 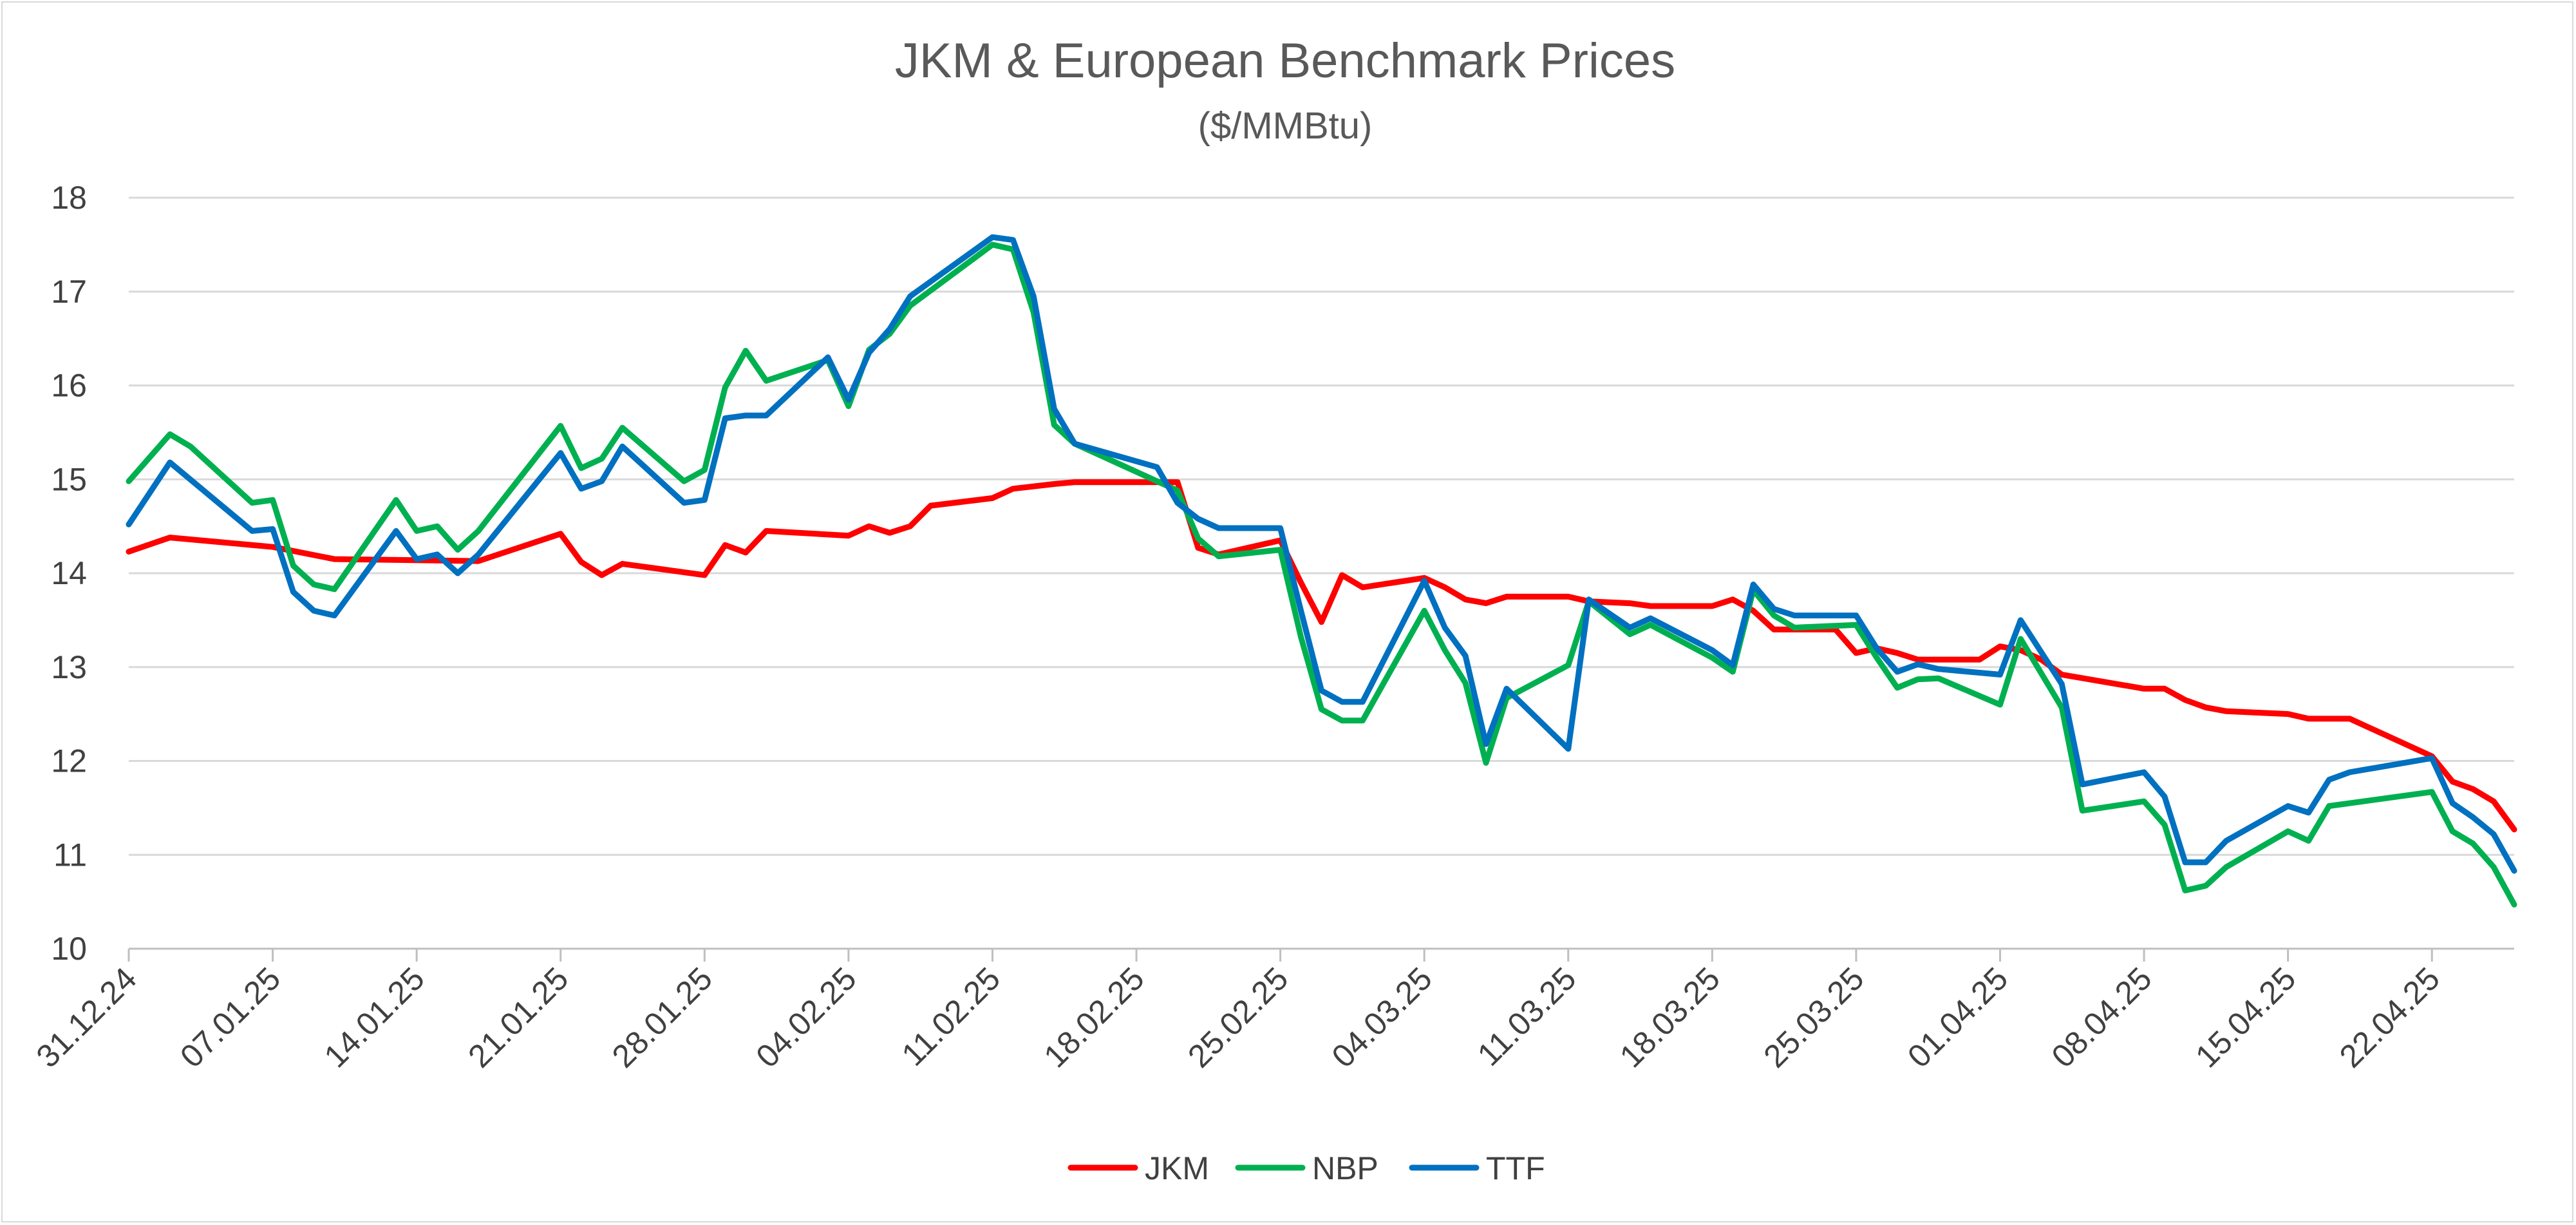 I want to click on legend: JKM NBP TTF, so click(x=1306, y=1168).